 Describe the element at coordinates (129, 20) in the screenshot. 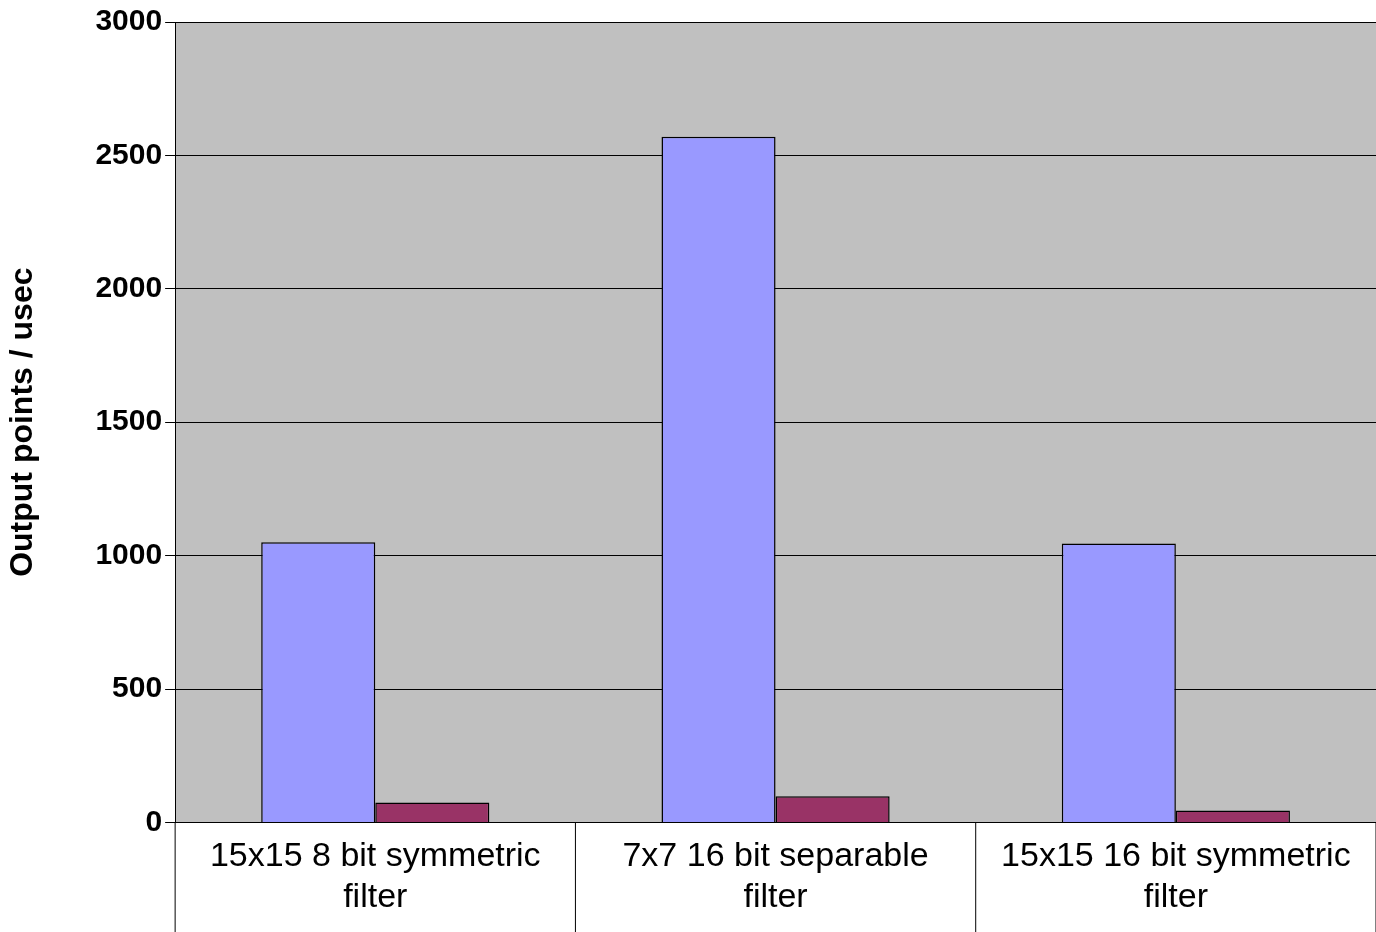

I see `y-tick-label: 3000` at that location.